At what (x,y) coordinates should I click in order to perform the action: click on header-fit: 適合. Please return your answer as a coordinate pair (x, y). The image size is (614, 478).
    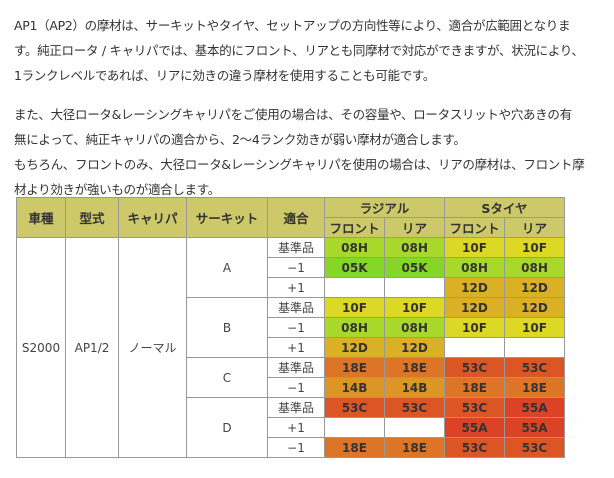
    Looking at the image, I should click on (296, 217).